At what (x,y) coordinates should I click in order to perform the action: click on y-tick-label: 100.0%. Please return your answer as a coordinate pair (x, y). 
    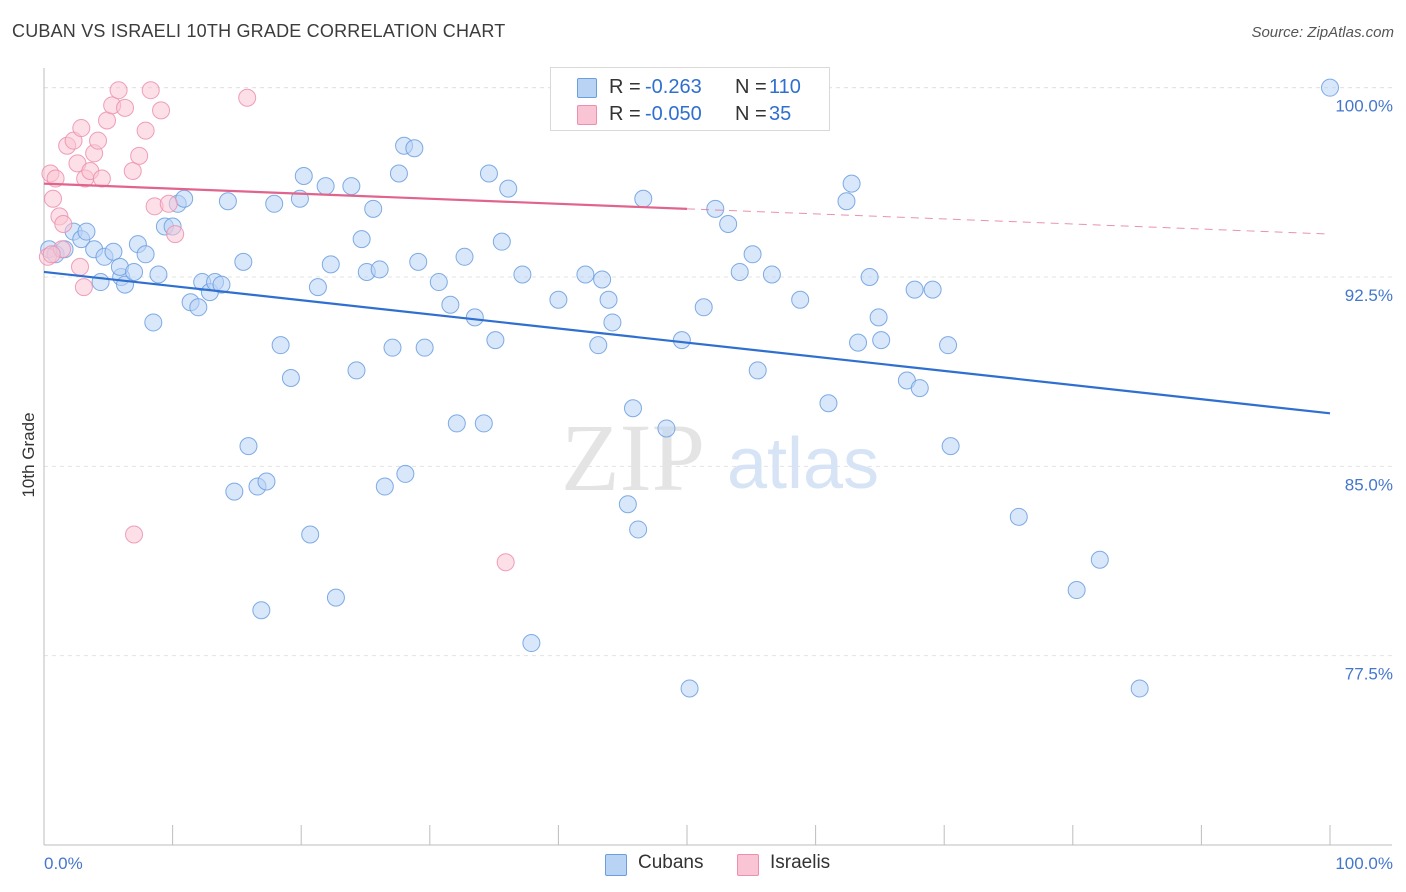
    Looking at the image, I should click on (1364, 106).